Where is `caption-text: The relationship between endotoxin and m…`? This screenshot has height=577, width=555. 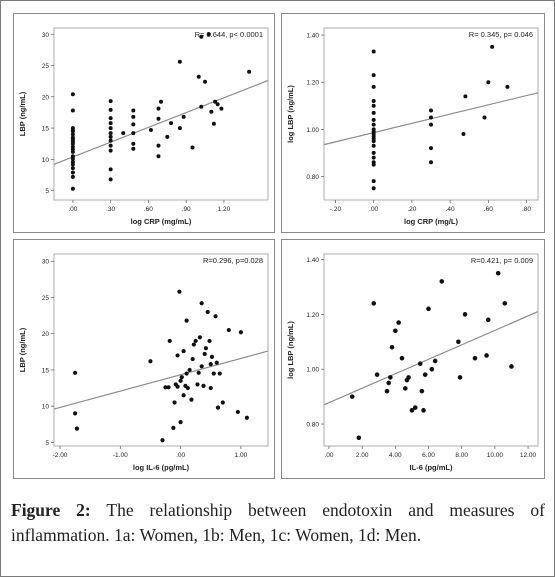
caption-text: The relationship between endotoxin and m… is located at coordinates (278, 522).